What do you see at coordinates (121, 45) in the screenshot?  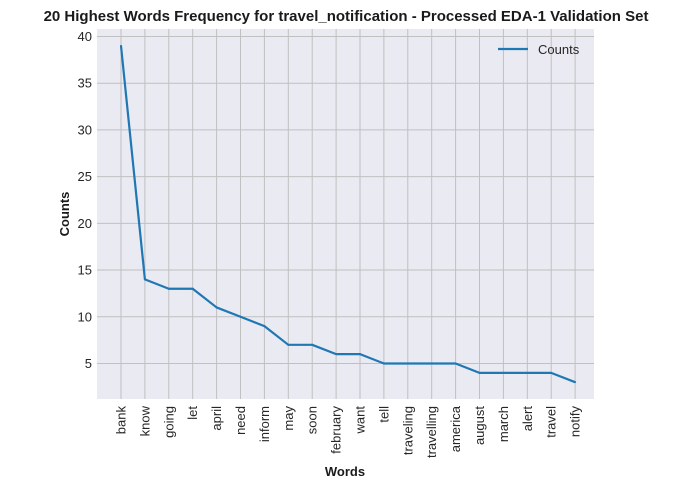 I see `data-point-bank` at bounding box center [121, 45].